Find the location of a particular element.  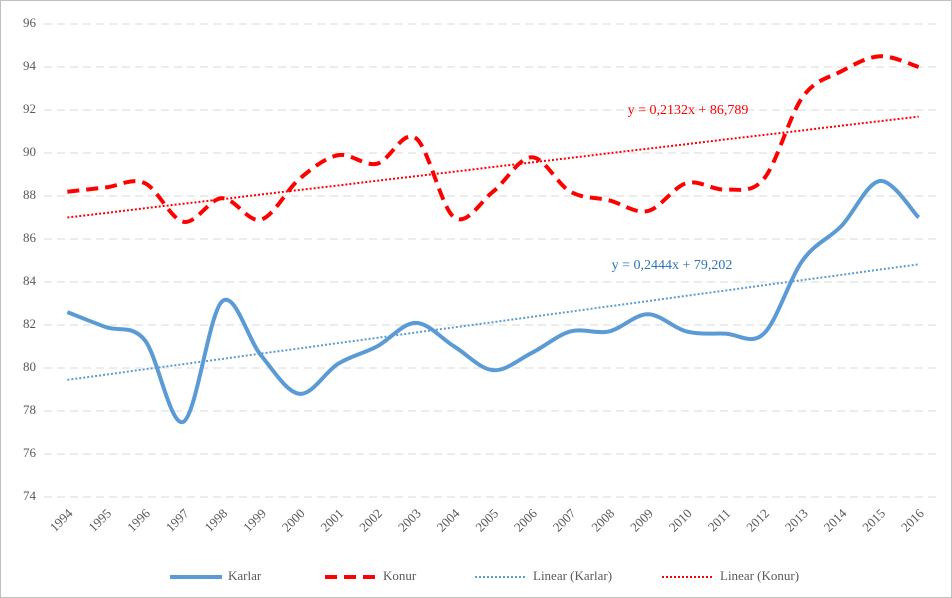

legend-label: Linear (Konur) is located at coordinates (759, 575).